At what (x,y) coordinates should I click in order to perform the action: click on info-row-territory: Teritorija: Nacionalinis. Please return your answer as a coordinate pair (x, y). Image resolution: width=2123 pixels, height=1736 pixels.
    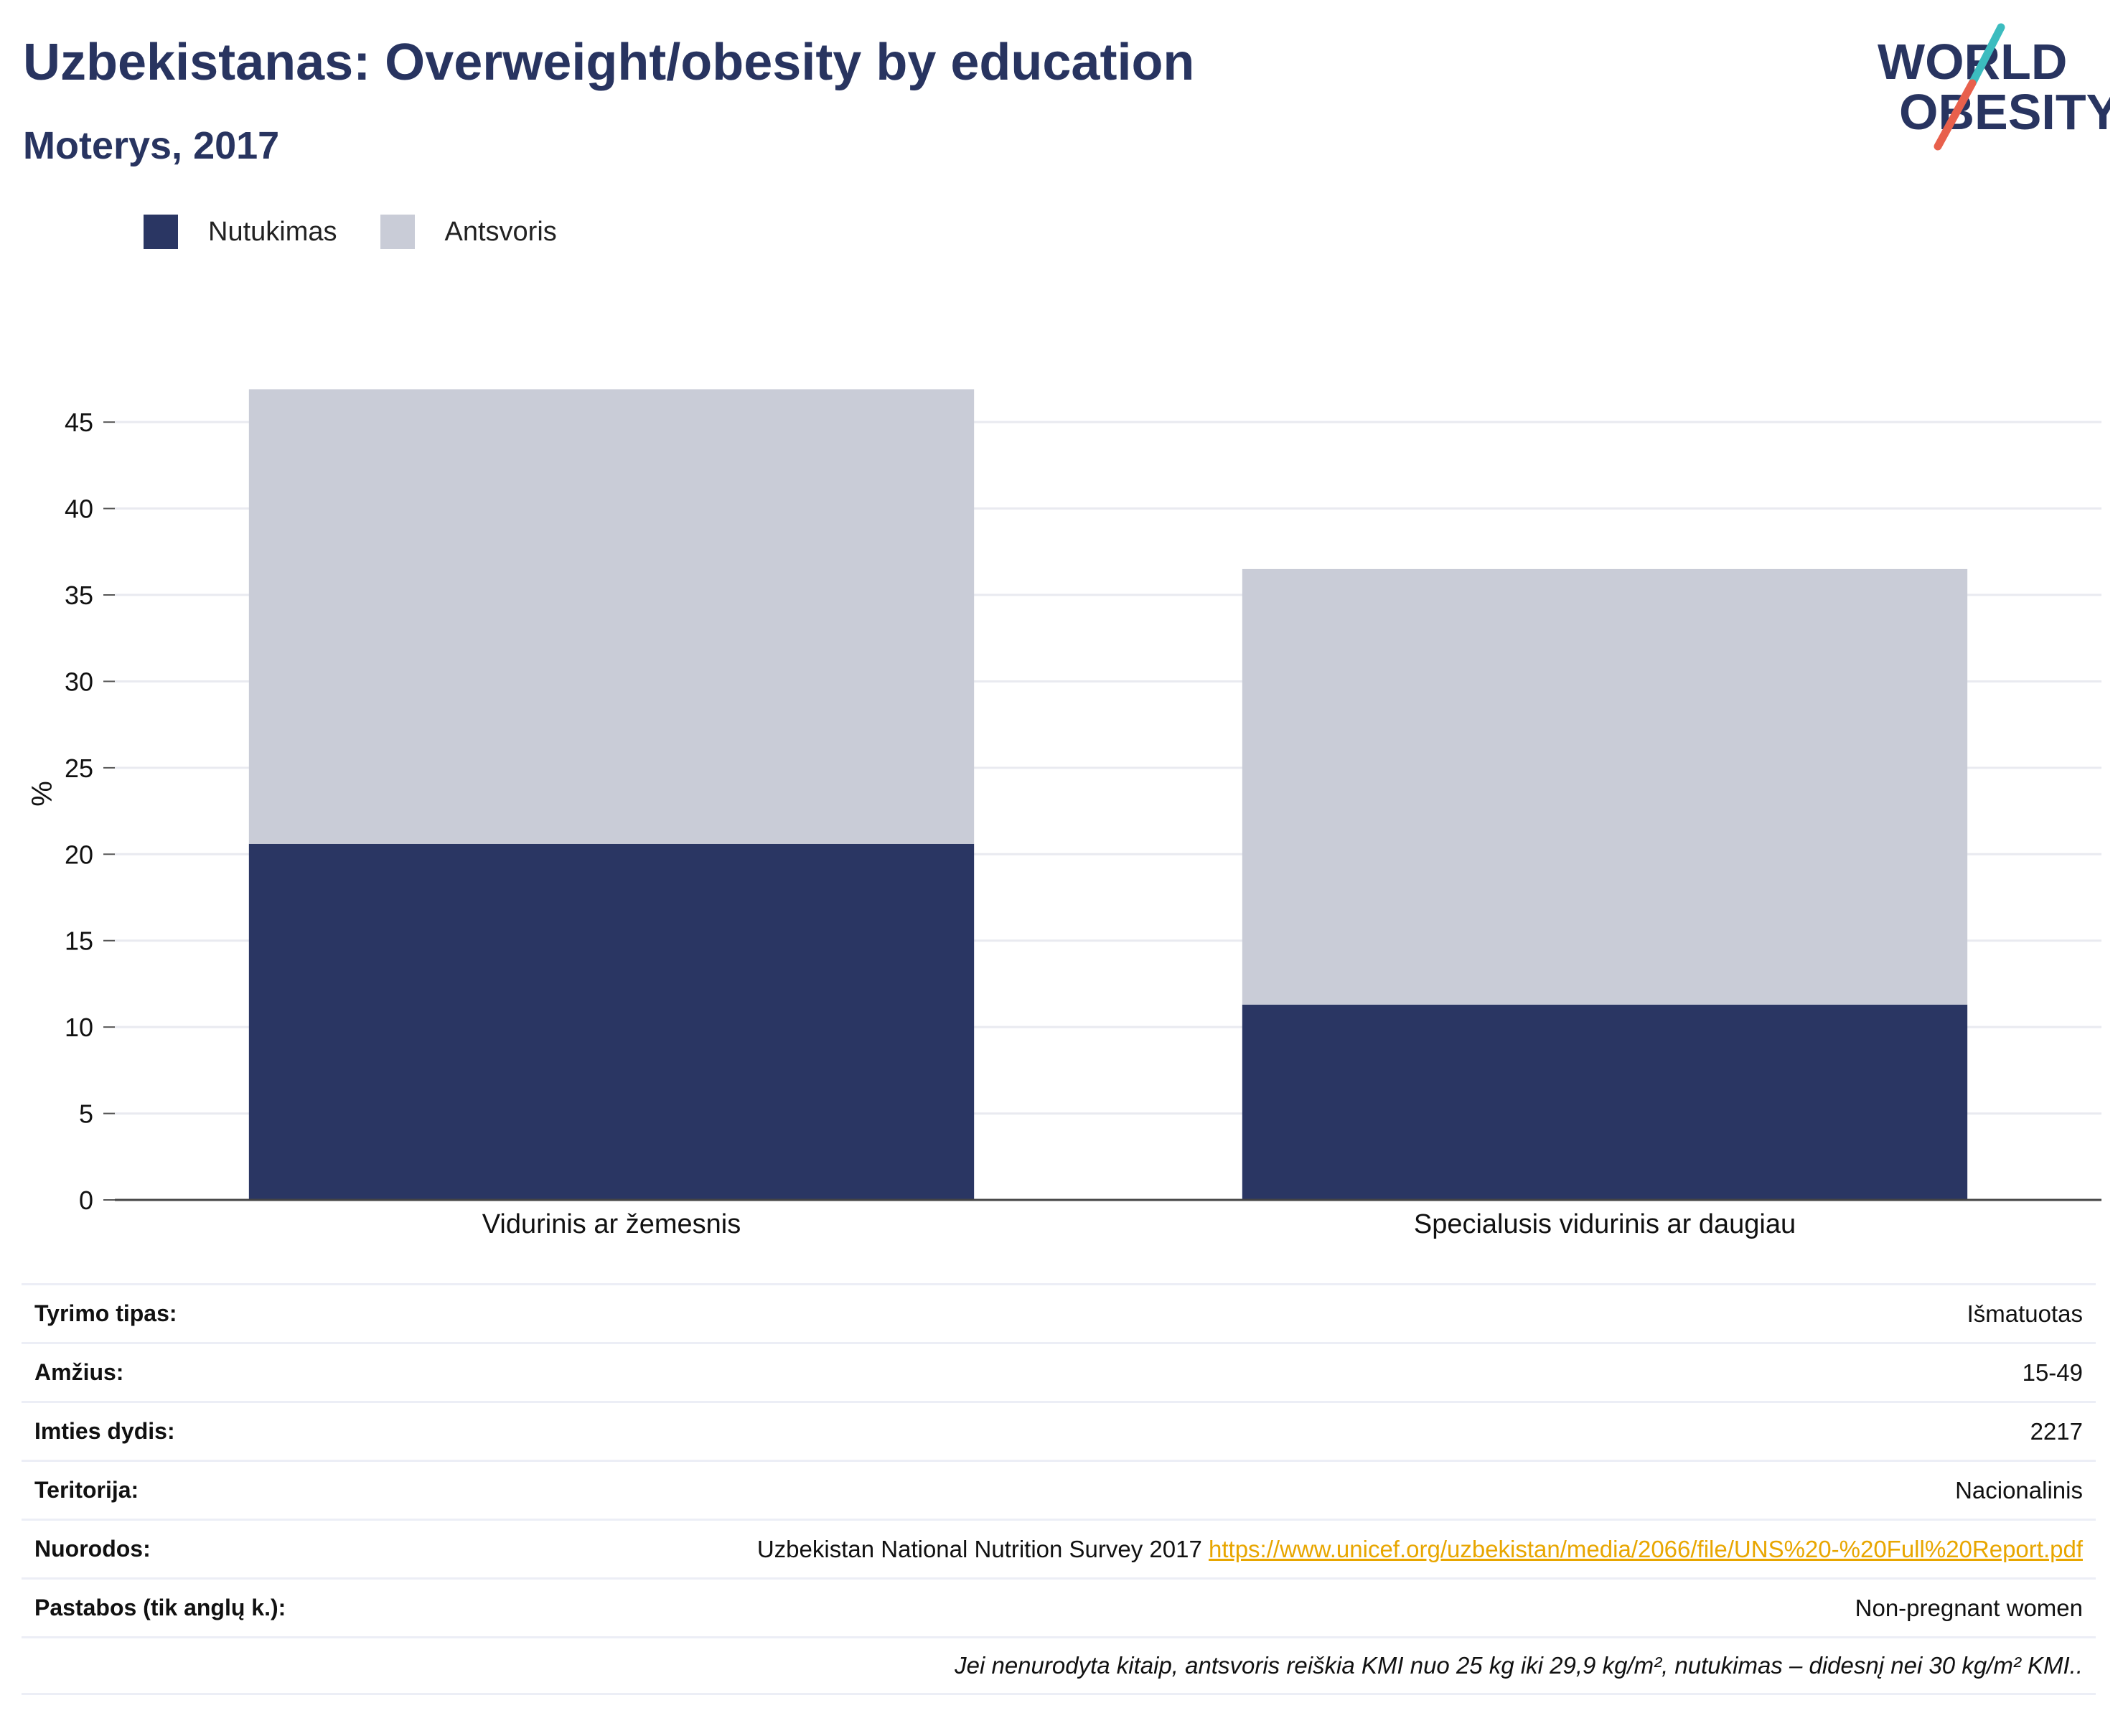
    Looking at the image, I should click on (1059, 1489).